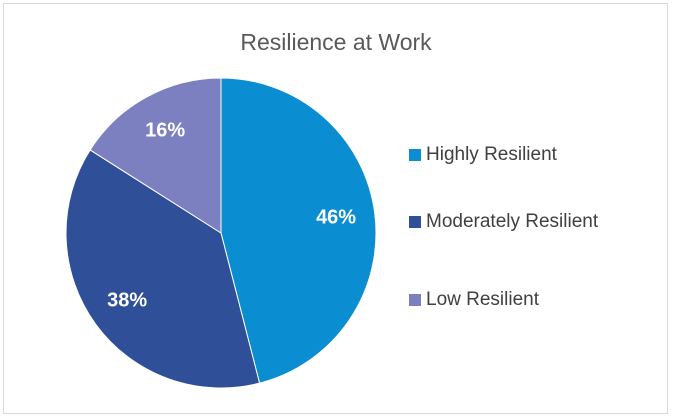  I want to click on chart-title: Resilience at Work, so click(336, 42).